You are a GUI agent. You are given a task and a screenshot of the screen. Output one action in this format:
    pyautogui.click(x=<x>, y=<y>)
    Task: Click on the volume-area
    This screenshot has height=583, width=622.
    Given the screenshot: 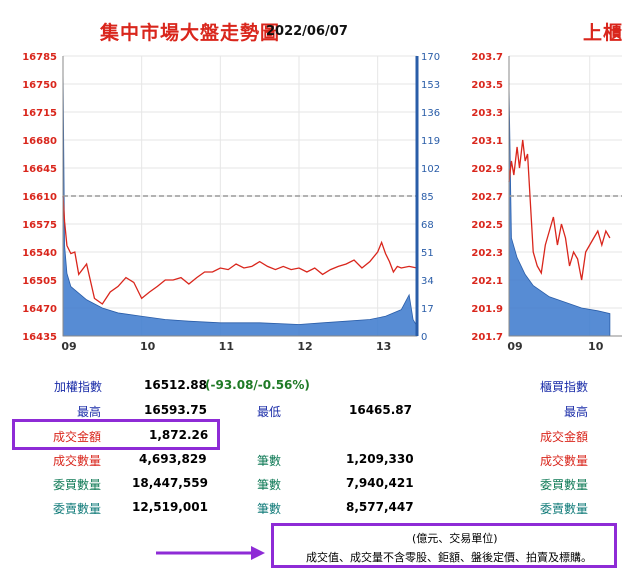 What is the action you would take?
    pyautogui.click(x=559, y=210)
    